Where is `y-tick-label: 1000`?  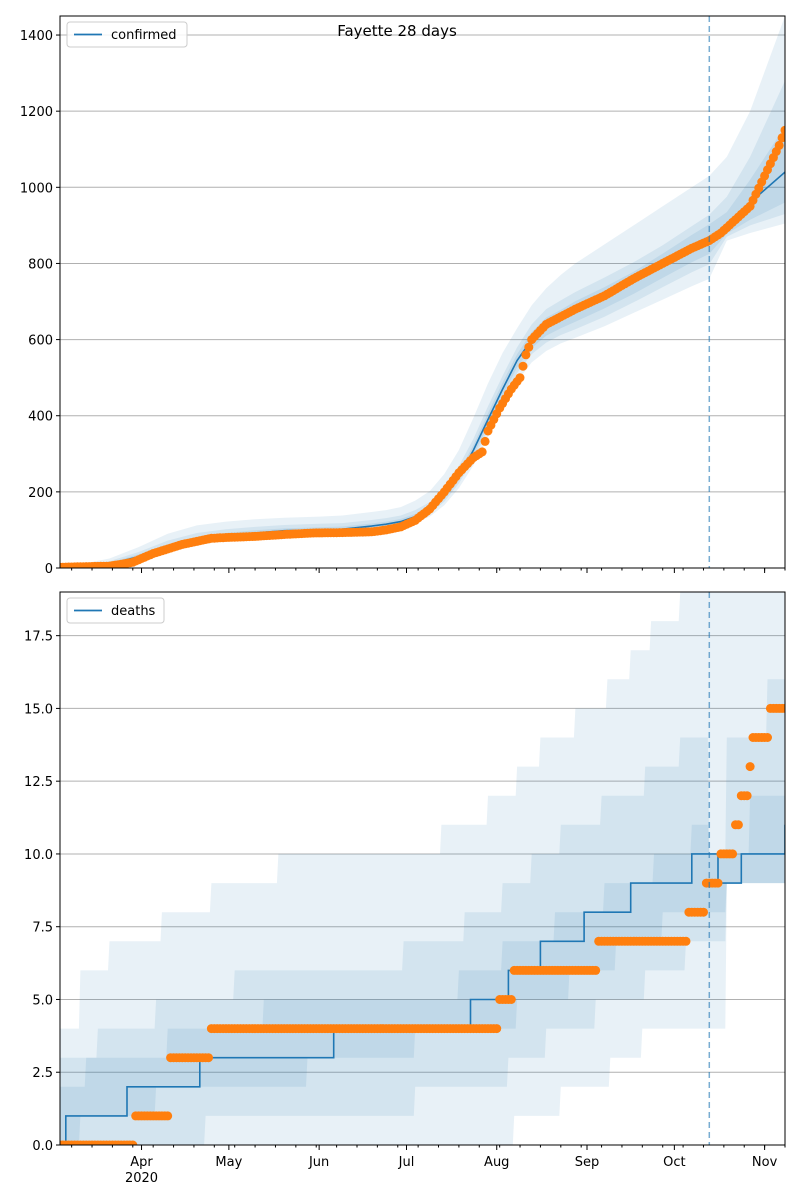 y-tick-label: 1000 is located at coordinates (36, 188).